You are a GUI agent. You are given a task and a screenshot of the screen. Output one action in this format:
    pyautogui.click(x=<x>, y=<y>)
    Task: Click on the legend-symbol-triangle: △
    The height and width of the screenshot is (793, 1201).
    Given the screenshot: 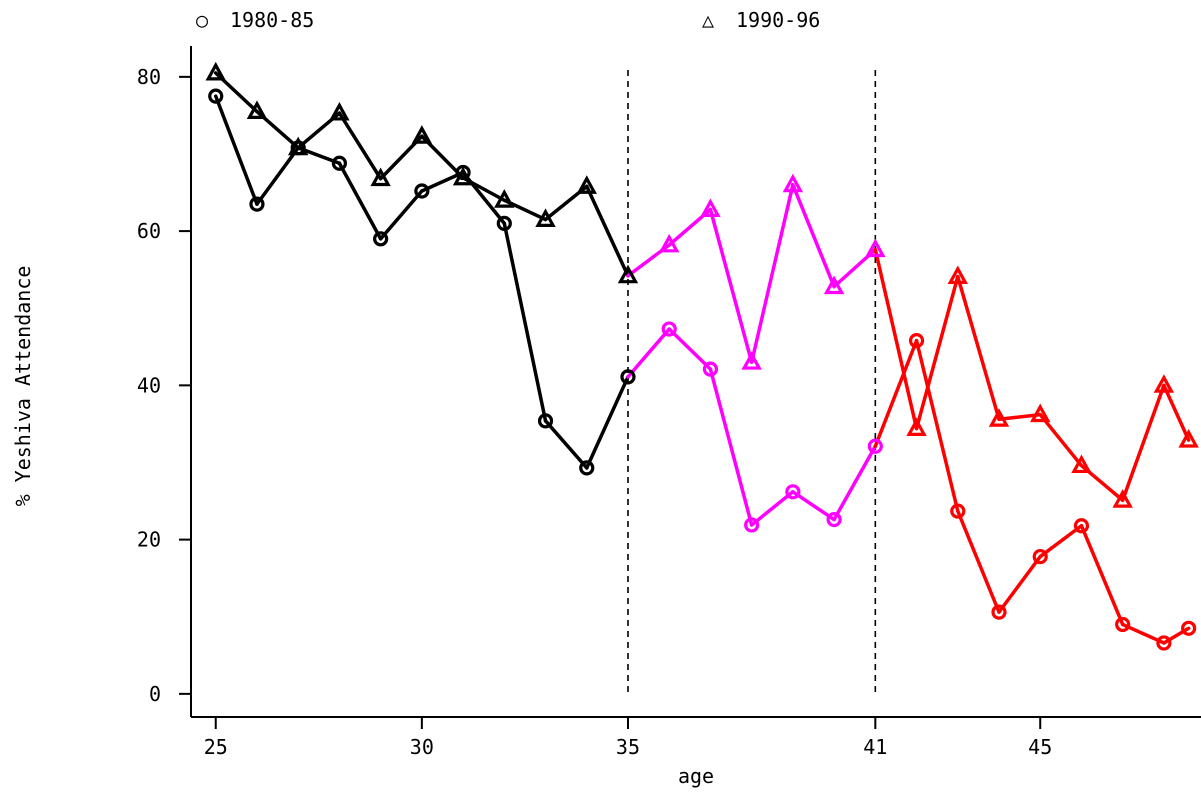 What is the action you would take?
    pyautogui.click(x=708, y=20)
    